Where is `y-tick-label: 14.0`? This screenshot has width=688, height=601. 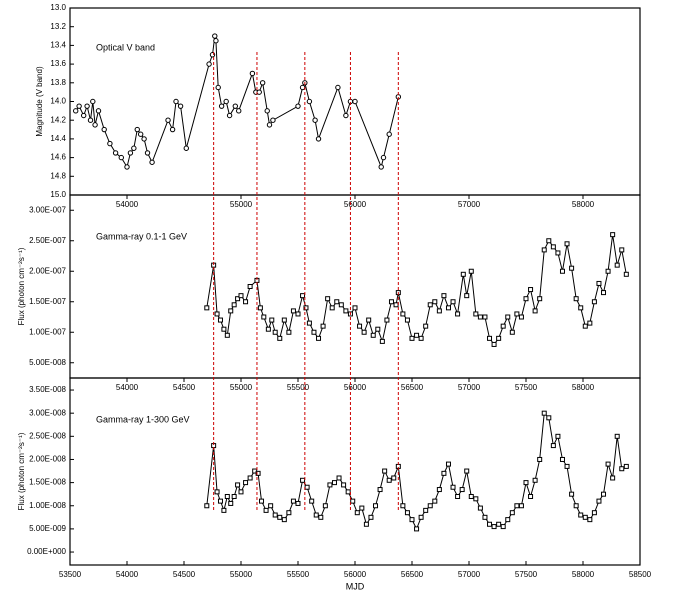
y-tick-label: 14.0 is located at coordinates (58, 101).